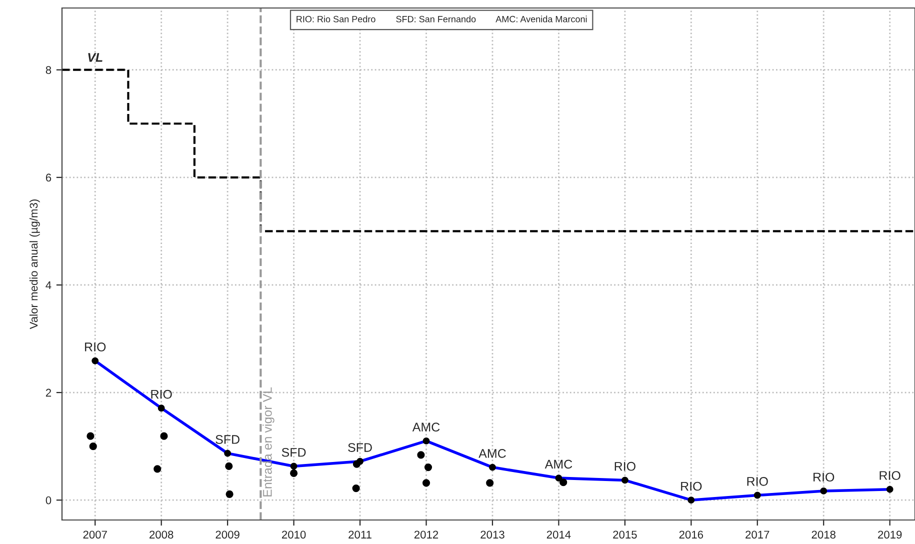 Image resolution: width=915 pixels, height=544 pixels. I want to click on y-tick-label: 0, so click(49, 500).